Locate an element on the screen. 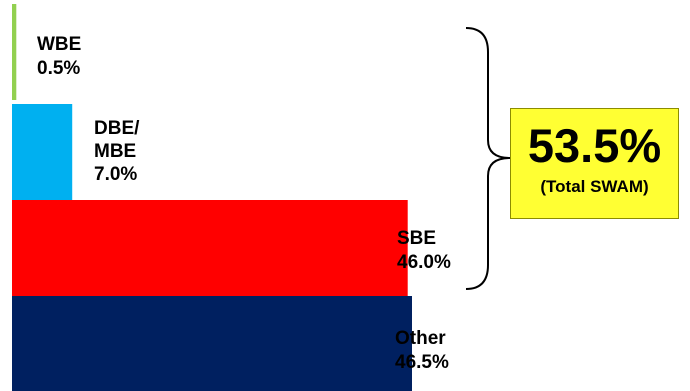 This screenshot has height=391, width=690. data-label-sbe-0: SBE is located at coordinates (416, 238).